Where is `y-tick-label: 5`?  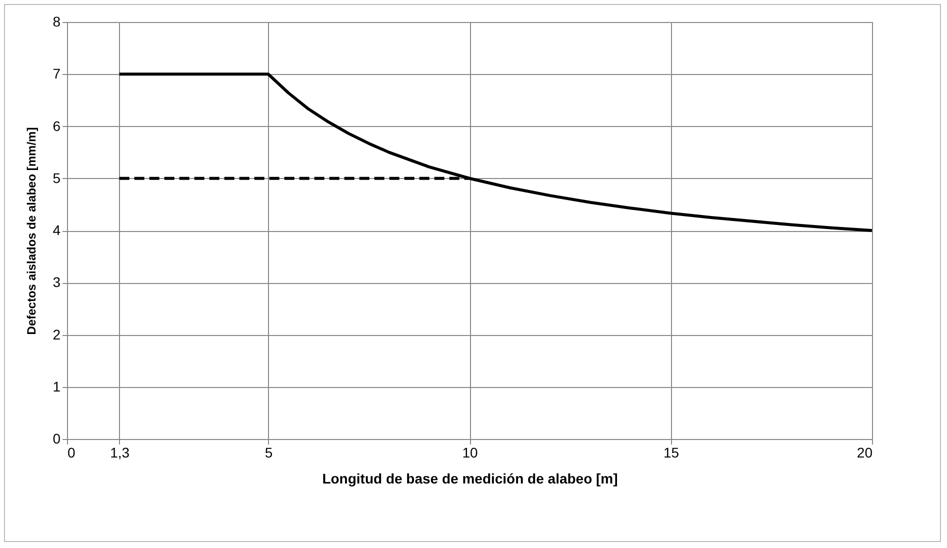 y-tick-label: 5 is located at coordinates (56, 178).